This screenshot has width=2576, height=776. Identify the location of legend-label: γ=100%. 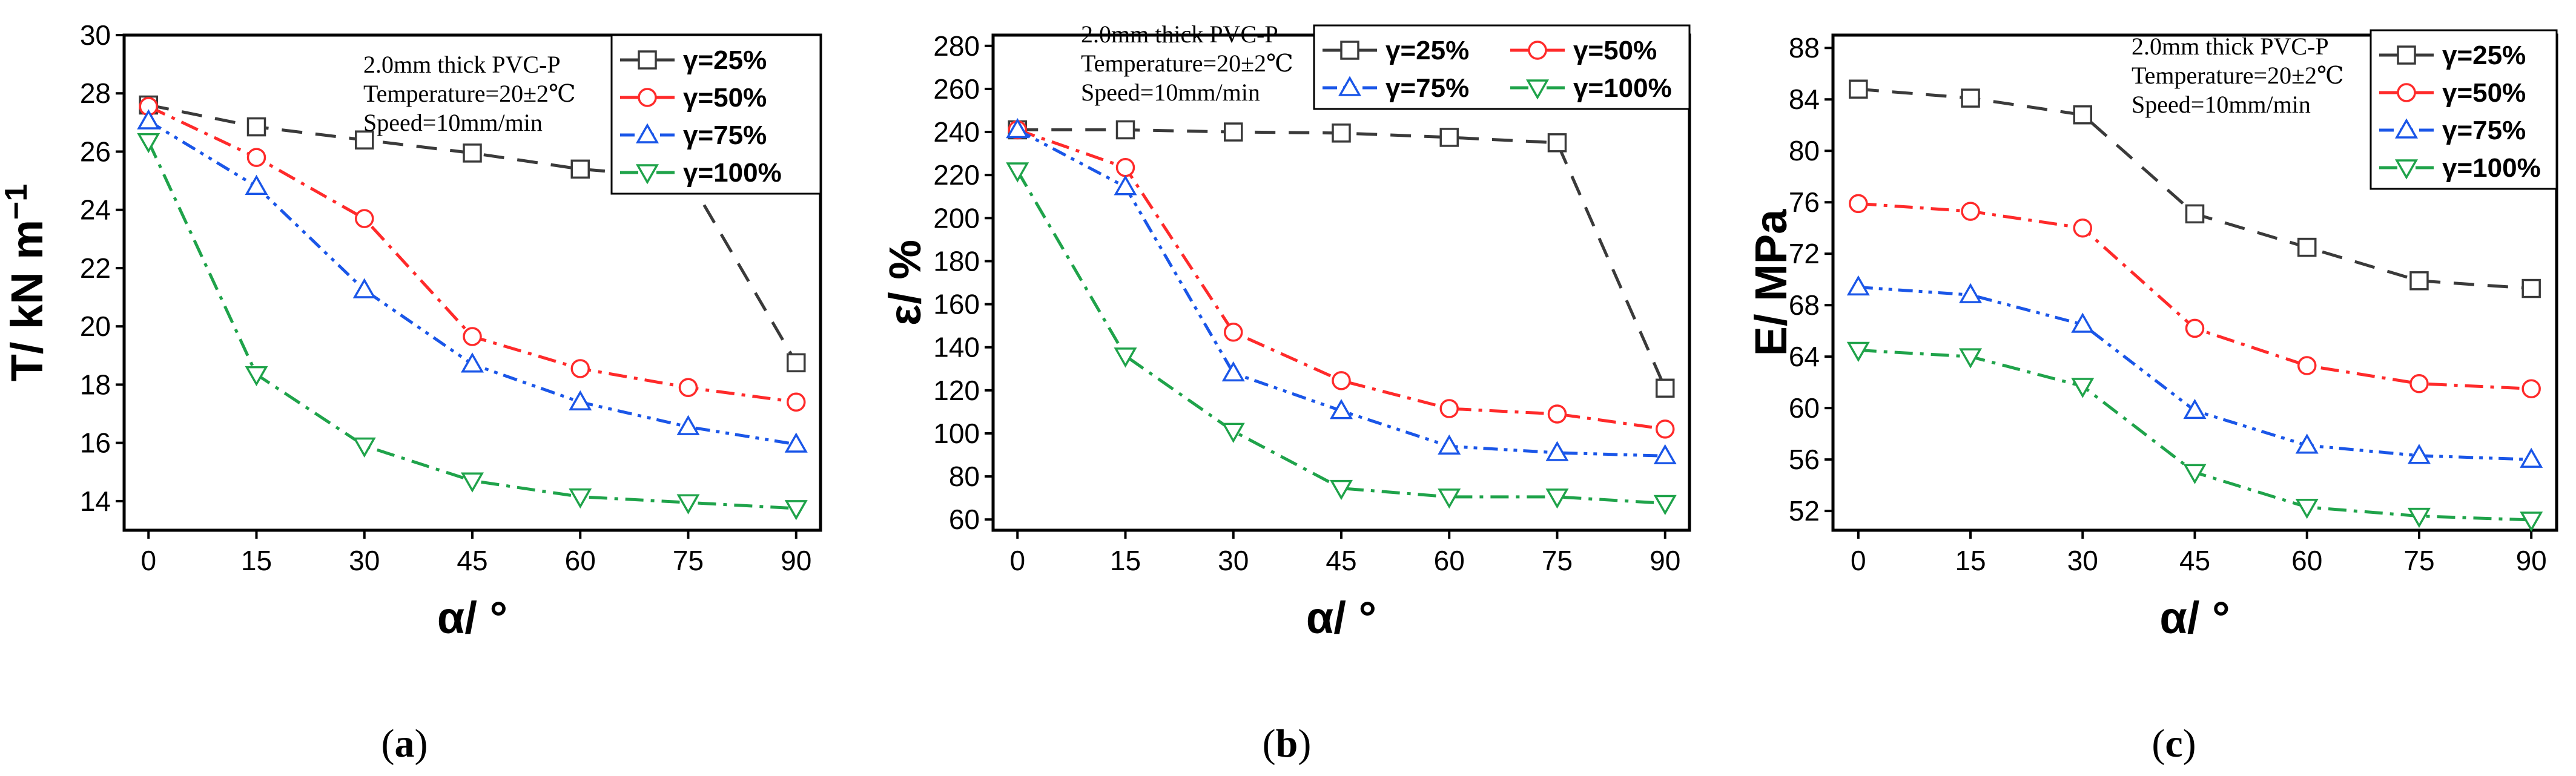
(1622, 88).